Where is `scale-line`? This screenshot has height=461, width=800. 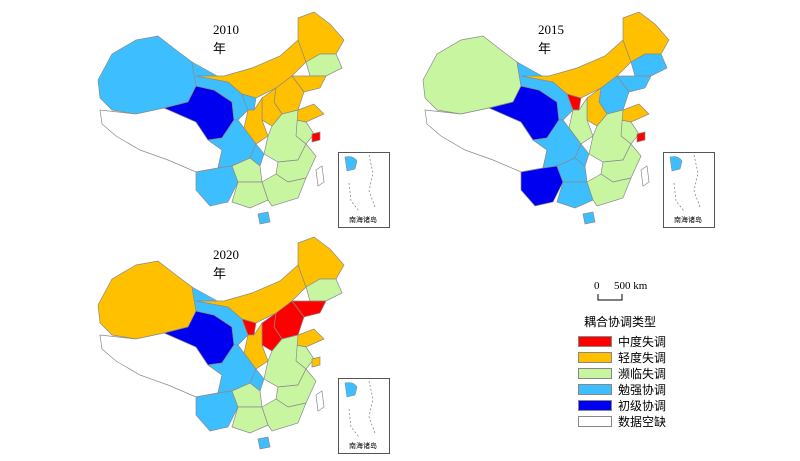 scale-line is located at coordinates (610, 297).